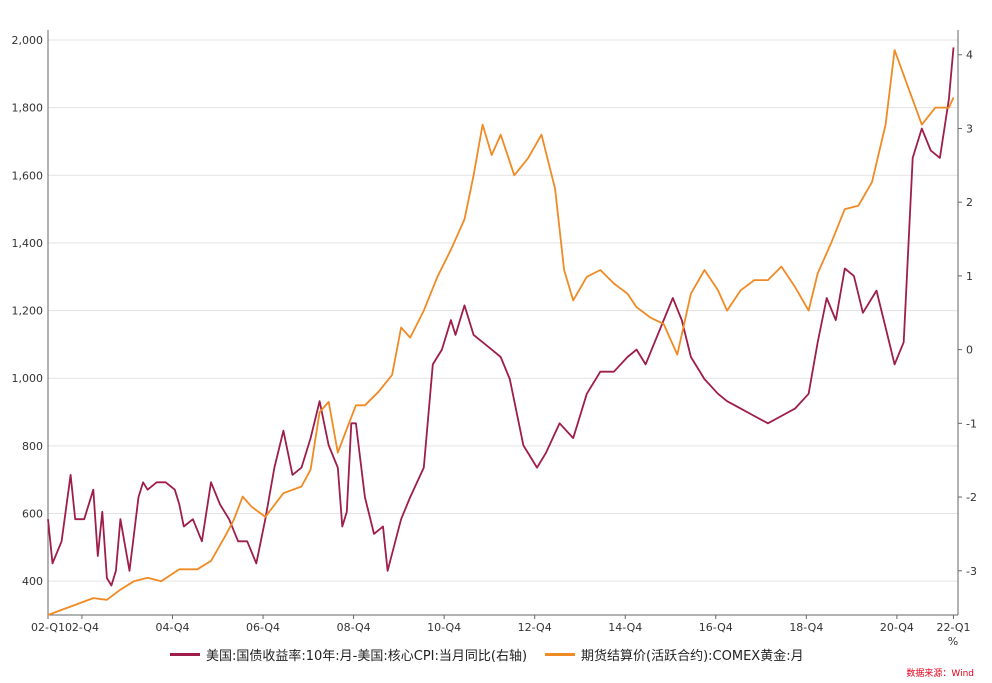  I want to click on legend-swatch-gold, so click(560, 654).